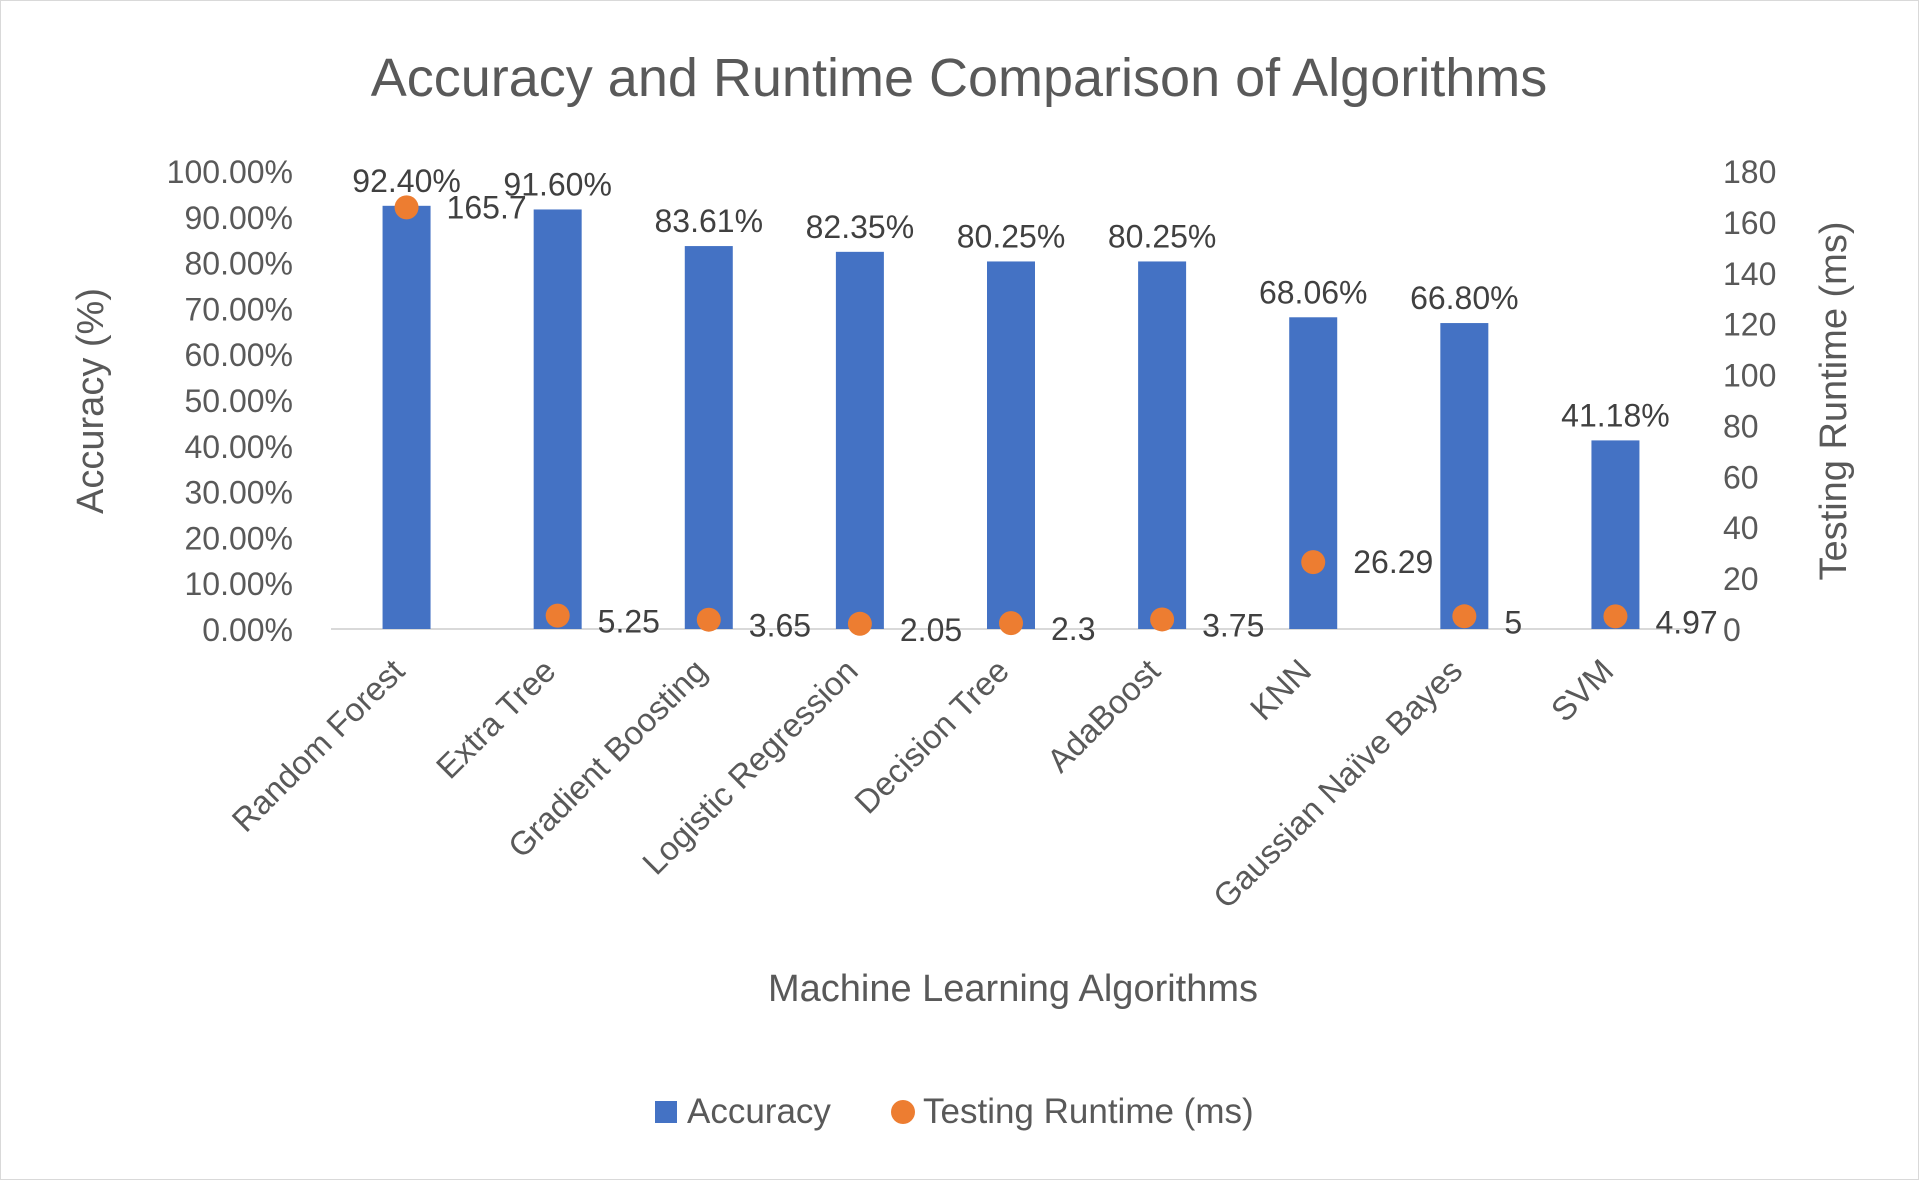  What do you see at coordinates (1393, 562) in the screenshot?
I see `runtime-data-label: 26.29` at bounding box center [1393, 562].